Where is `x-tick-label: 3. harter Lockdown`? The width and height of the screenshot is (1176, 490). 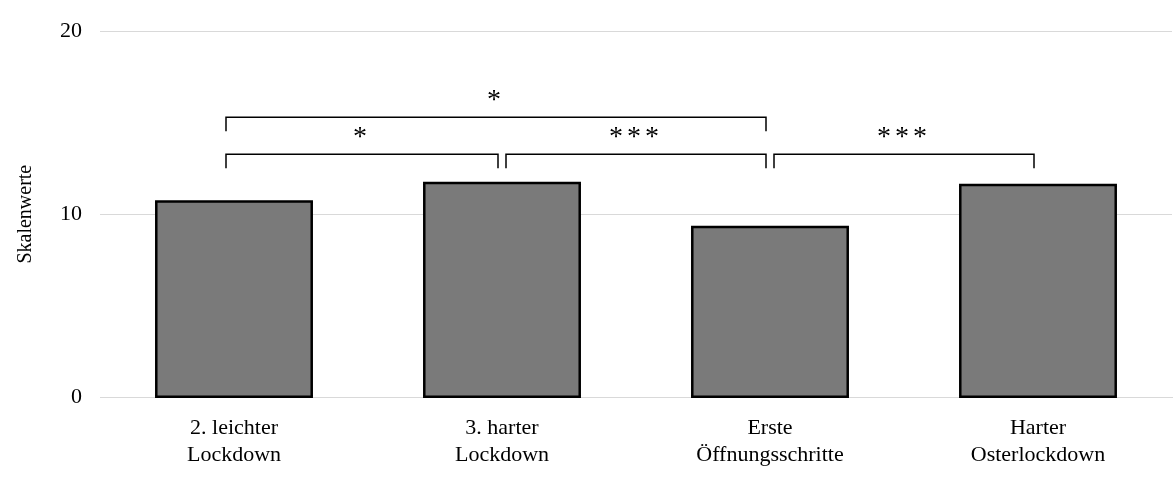
x-tick-label: 3. harter Lockdown is located at coordinates (502, 440).